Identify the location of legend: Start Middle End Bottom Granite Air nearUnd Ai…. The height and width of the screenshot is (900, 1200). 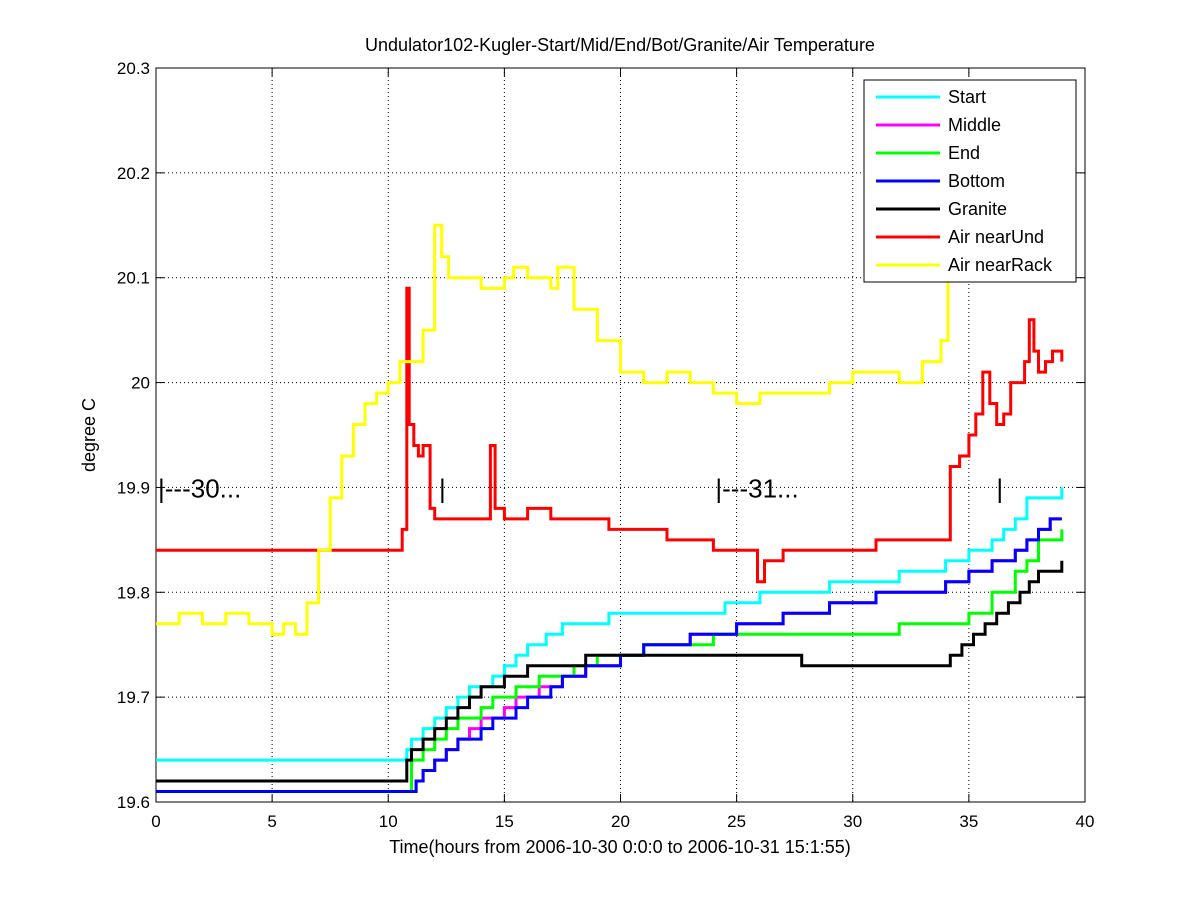
(970, 181).